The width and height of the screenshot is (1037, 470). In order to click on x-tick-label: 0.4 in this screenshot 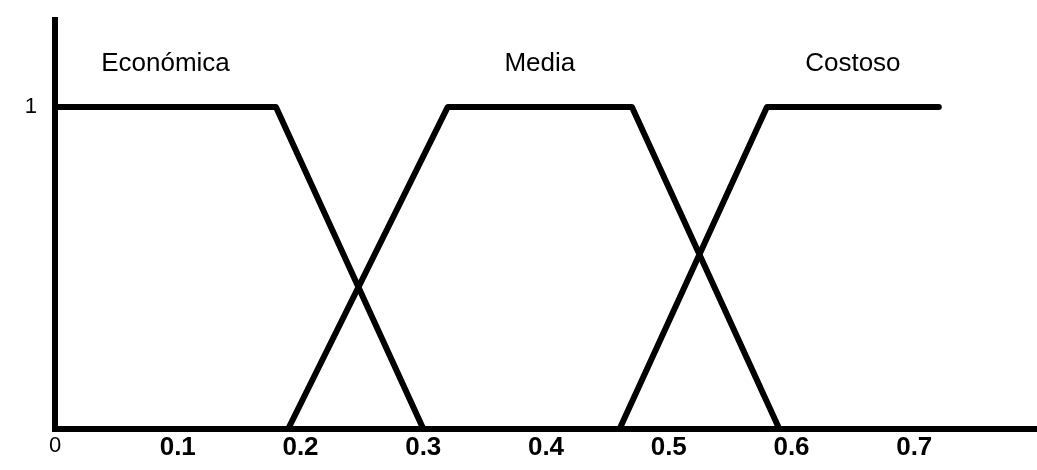, I will do `click(546, 445)`.